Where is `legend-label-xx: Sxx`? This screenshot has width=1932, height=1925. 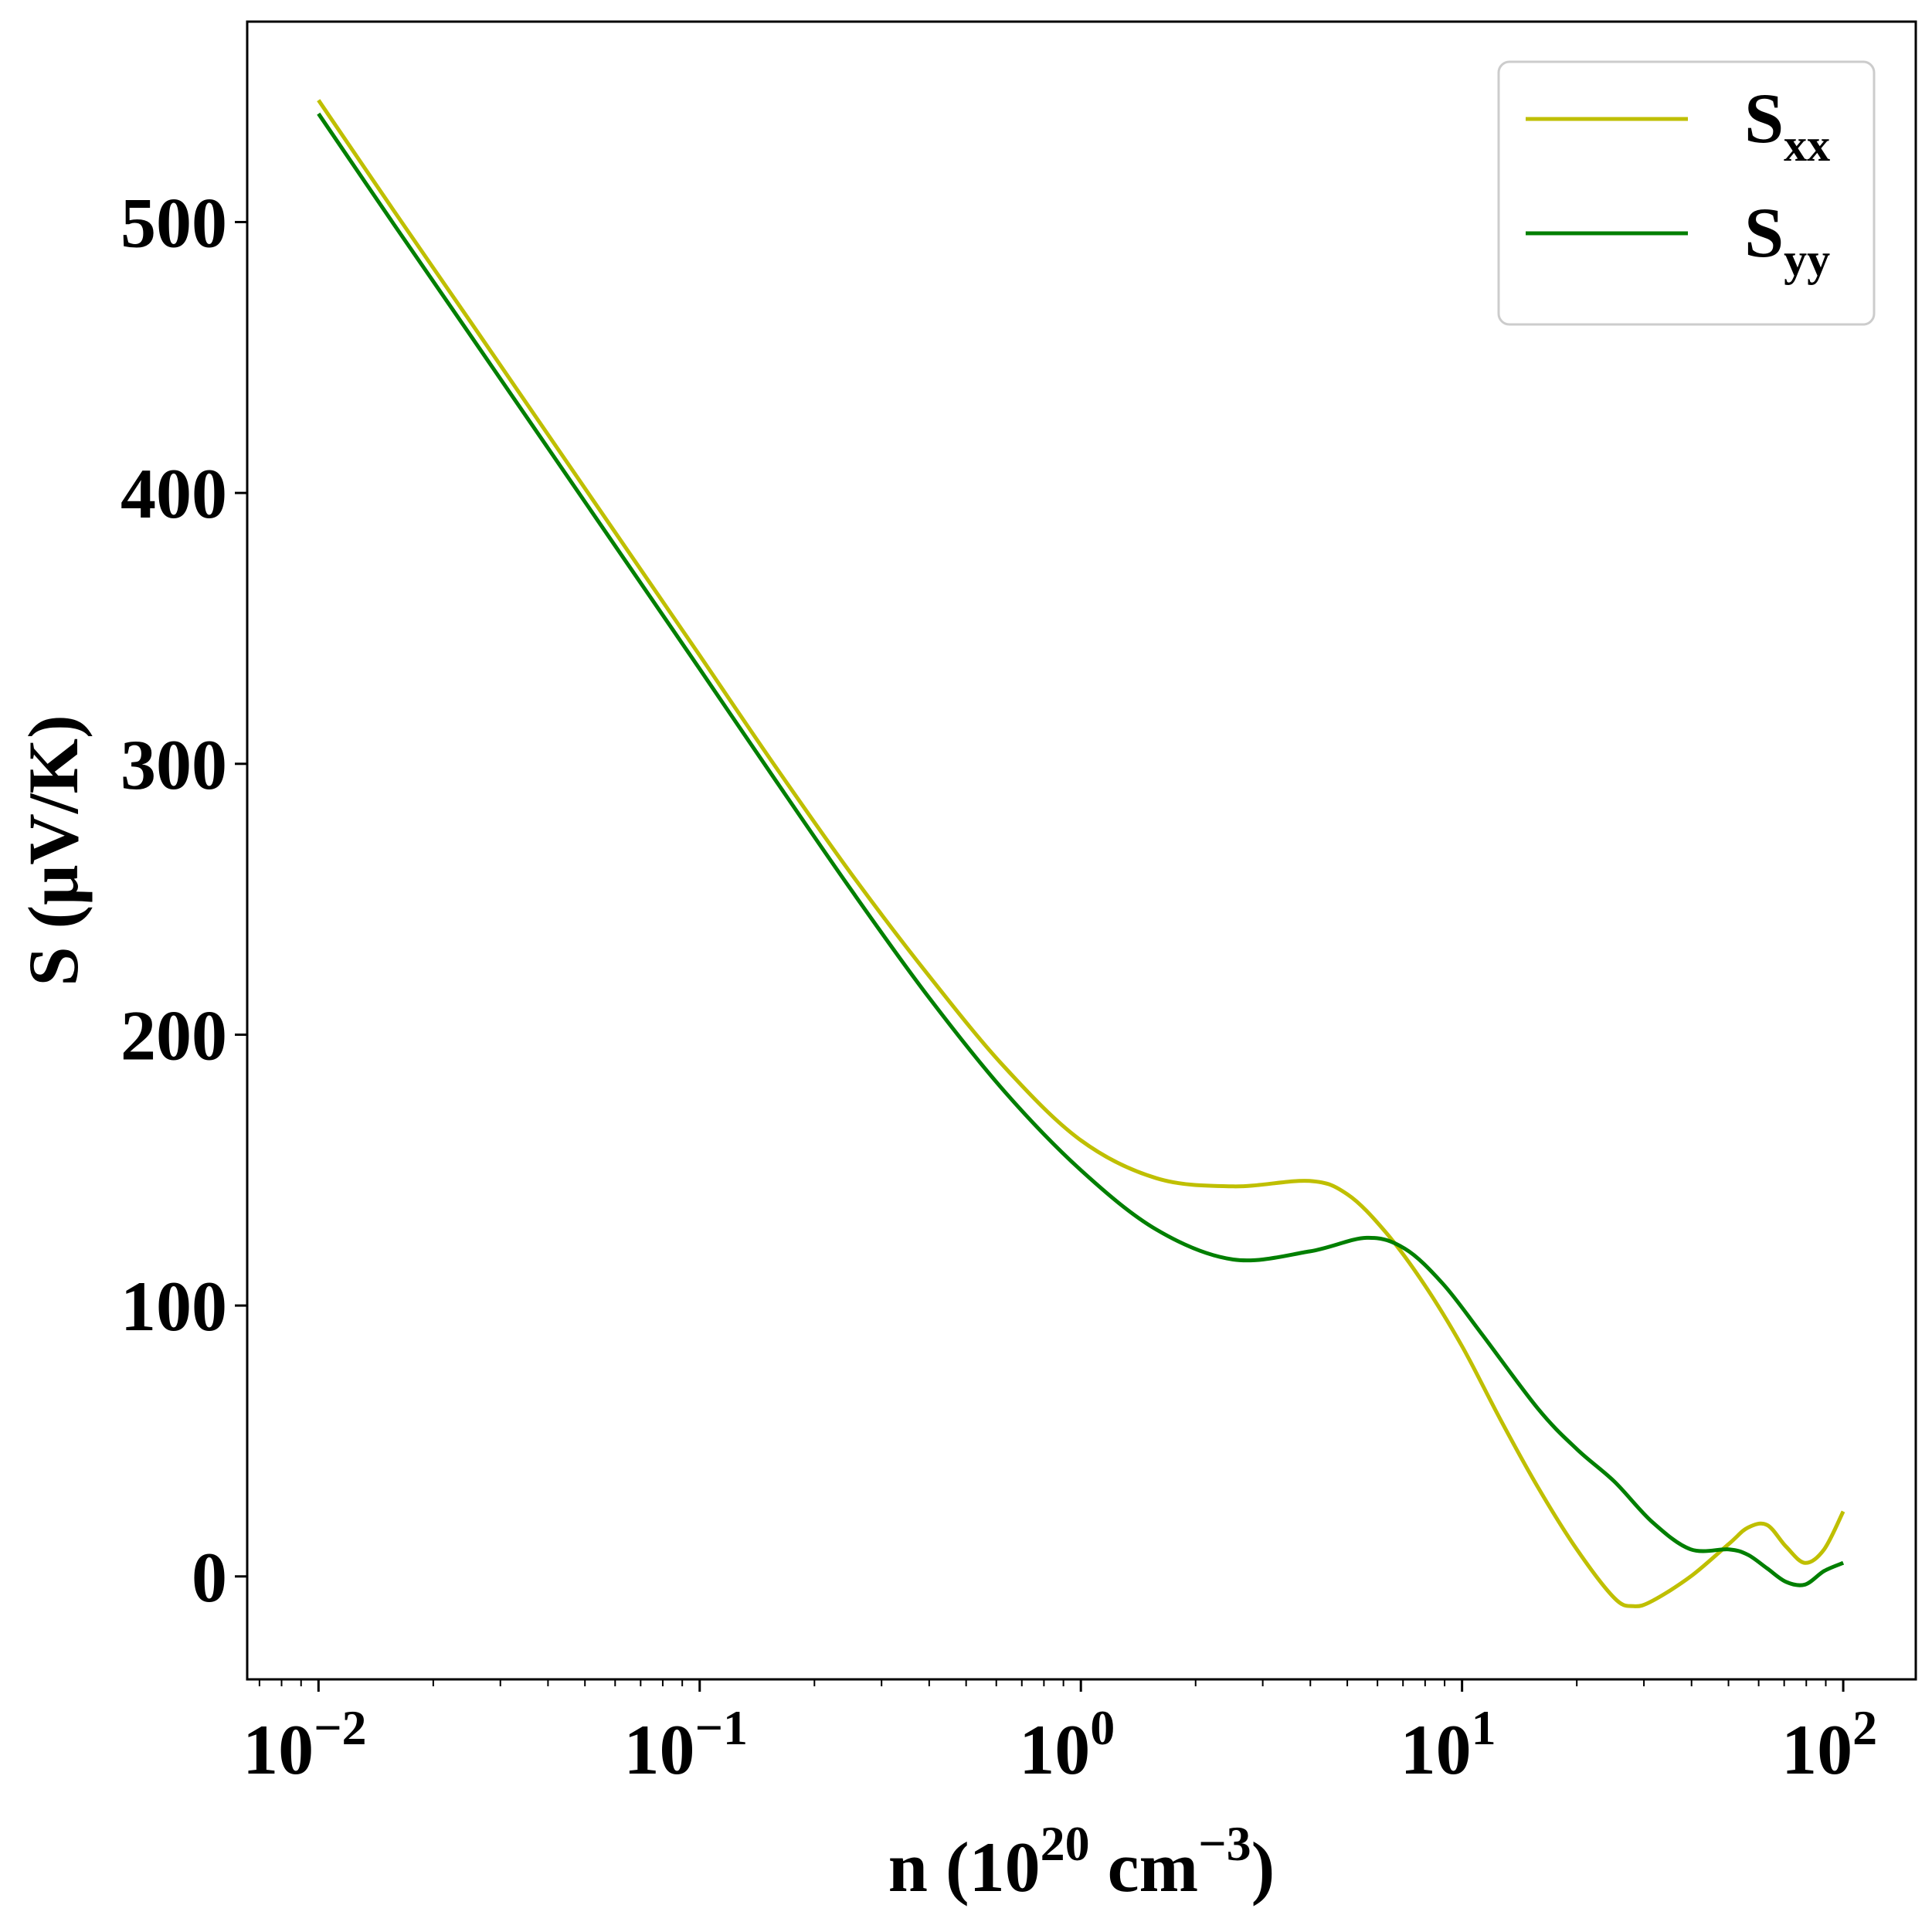
legend-label-xx: Sxx is located at coordinates (1787, 125).